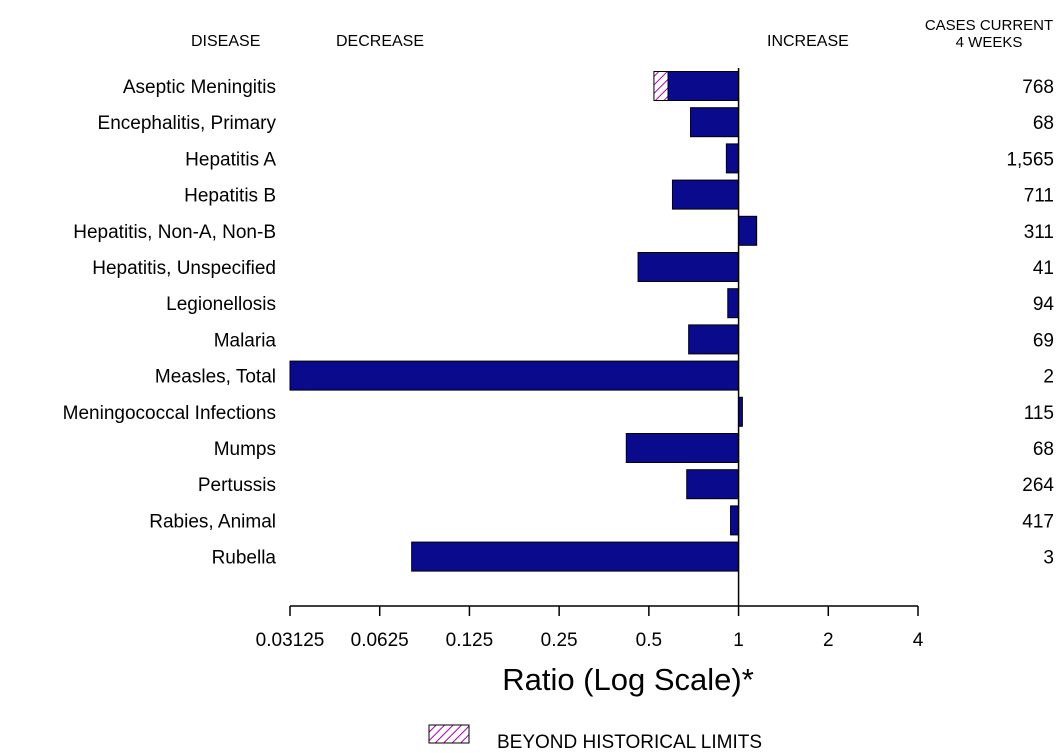 The width and height of the screenshot is (1063, 753). I want to click on x-tick-label: 0.125, so click(470, 640).